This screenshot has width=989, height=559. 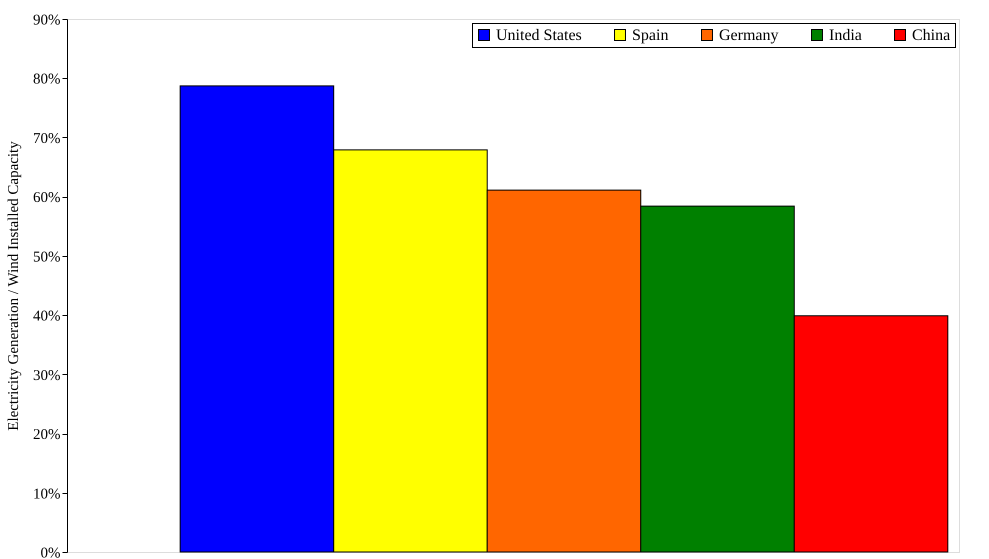 I want to click on y-tick-label: 30%, so click(x=46, y=376).